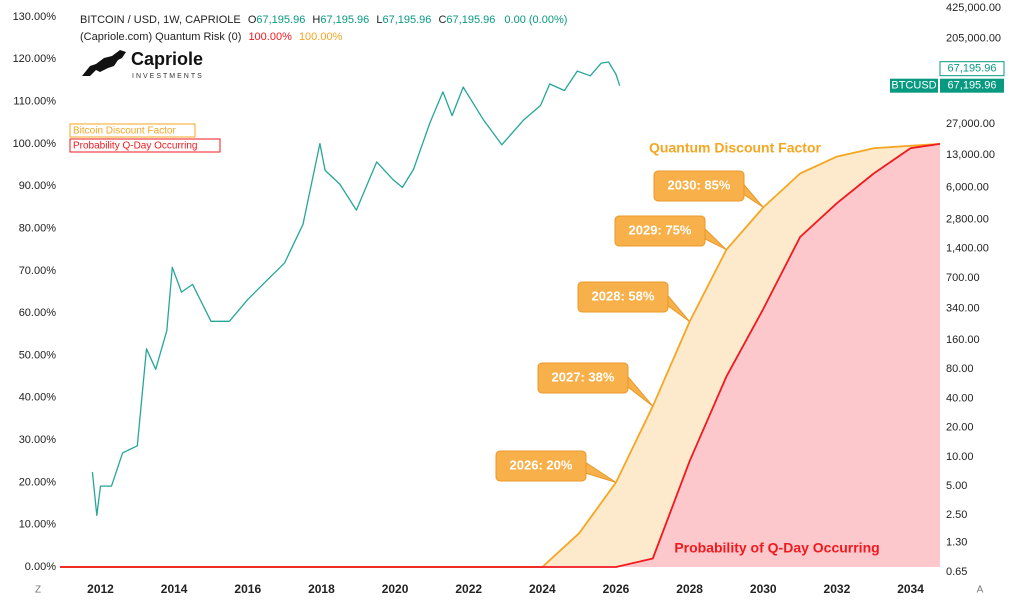  I want to click on y2-tick-label: 205,000.00, so click(973, 39).